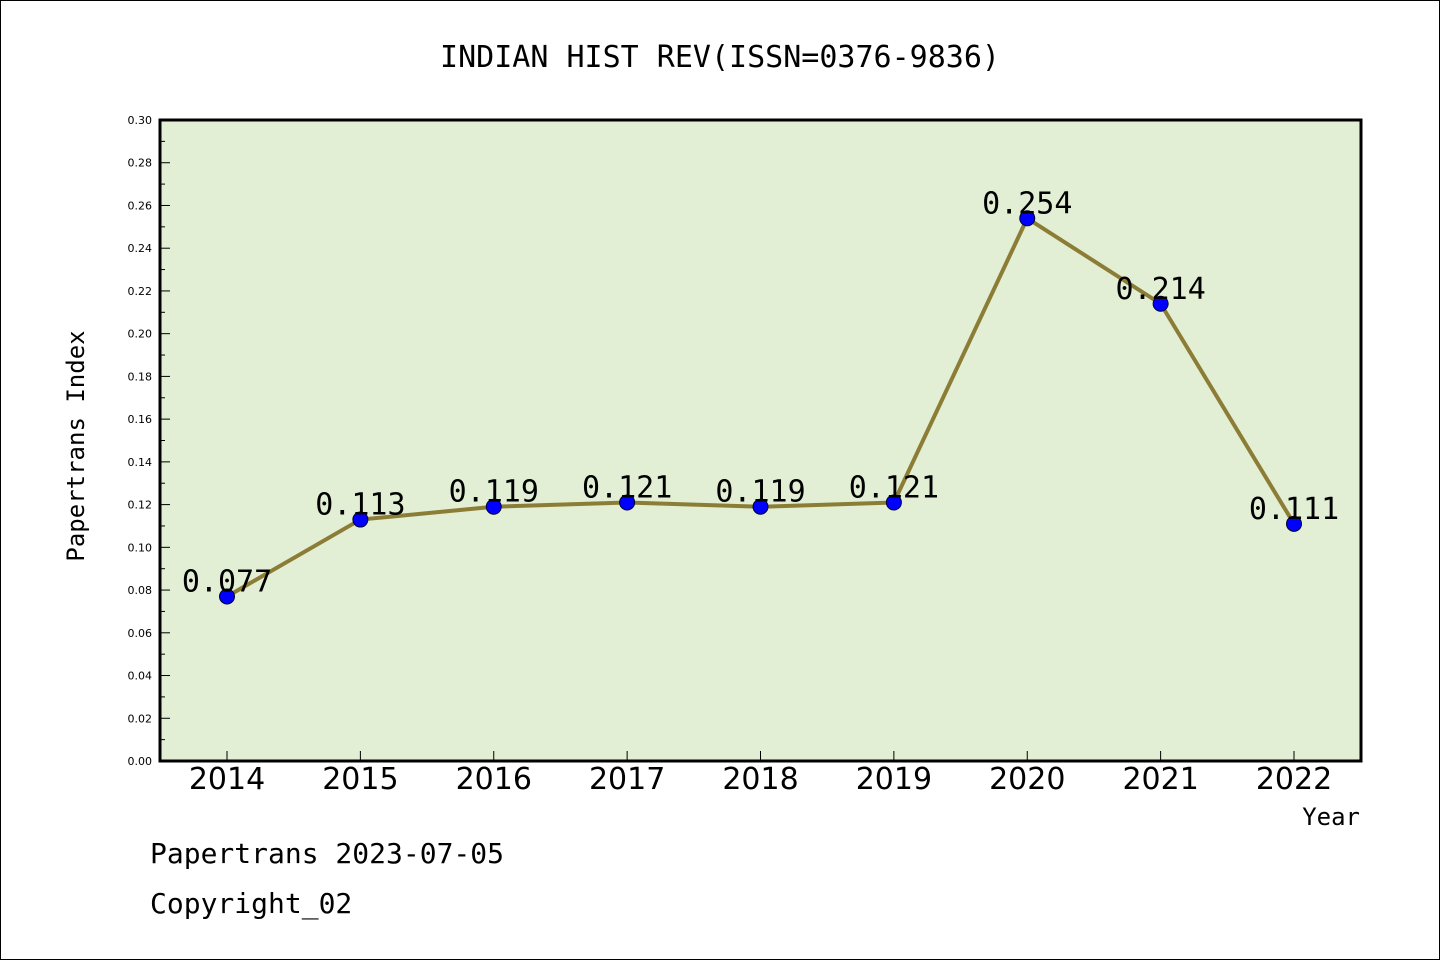  Describe the element at coordinates (140, 633) in the screenshot. I see `y-tick-label: 0.06` at that location.